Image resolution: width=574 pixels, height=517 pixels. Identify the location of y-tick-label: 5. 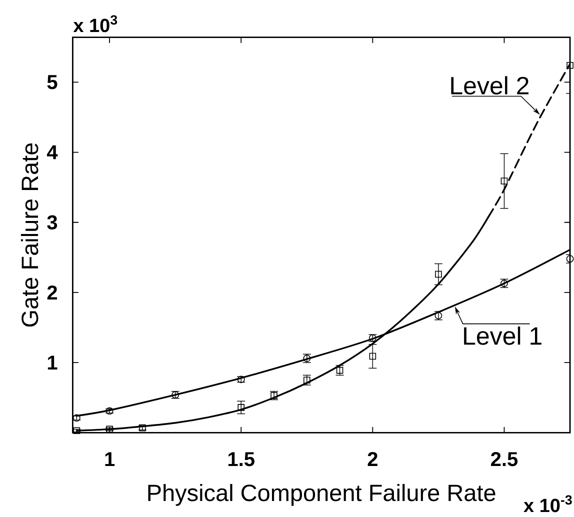
(52, 82).